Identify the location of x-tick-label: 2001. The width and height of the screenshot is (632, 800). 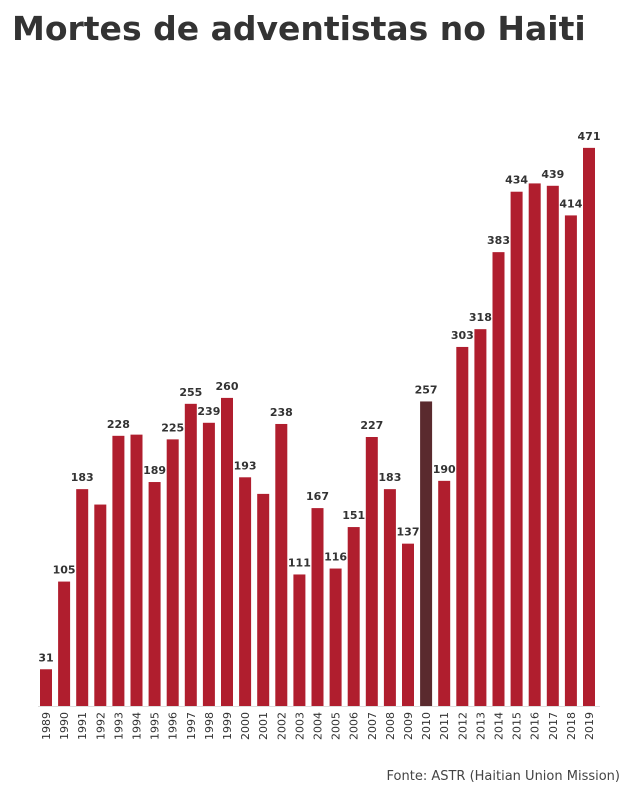
(263, 726).